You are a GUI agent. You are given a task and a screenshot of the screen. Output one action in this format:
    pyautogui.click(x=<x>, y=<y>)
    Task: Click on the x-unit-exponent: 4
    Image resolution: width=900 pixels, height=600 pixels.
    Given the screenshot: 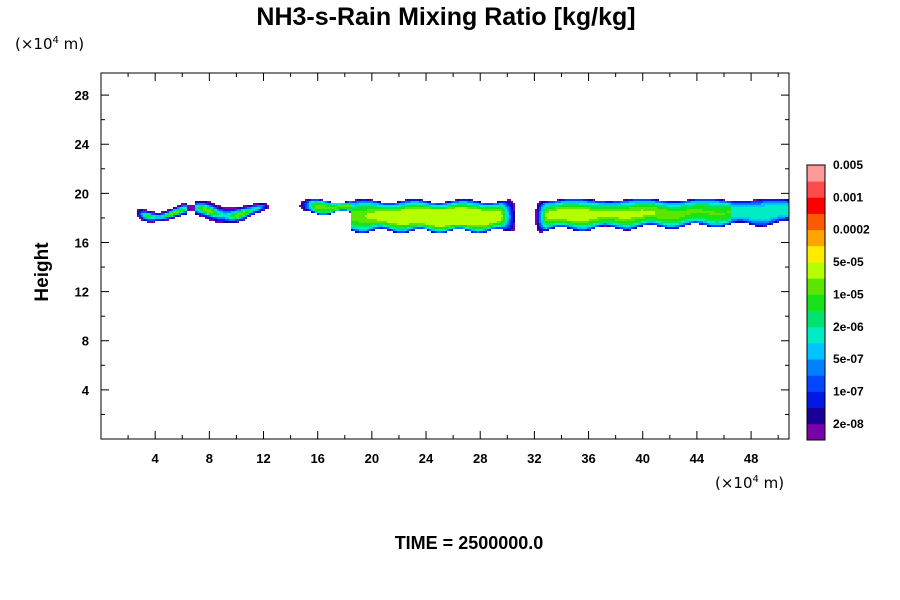 What is the action you would take?
    pyautogui.click(x=756, y=479)
    